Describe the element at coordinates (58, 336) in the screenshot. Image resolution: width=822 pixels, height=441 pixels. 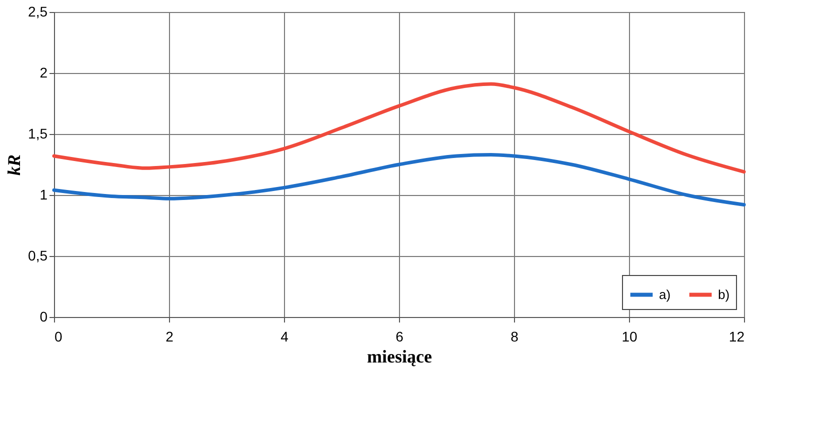
I see `x-tick-label: 0` at that location.